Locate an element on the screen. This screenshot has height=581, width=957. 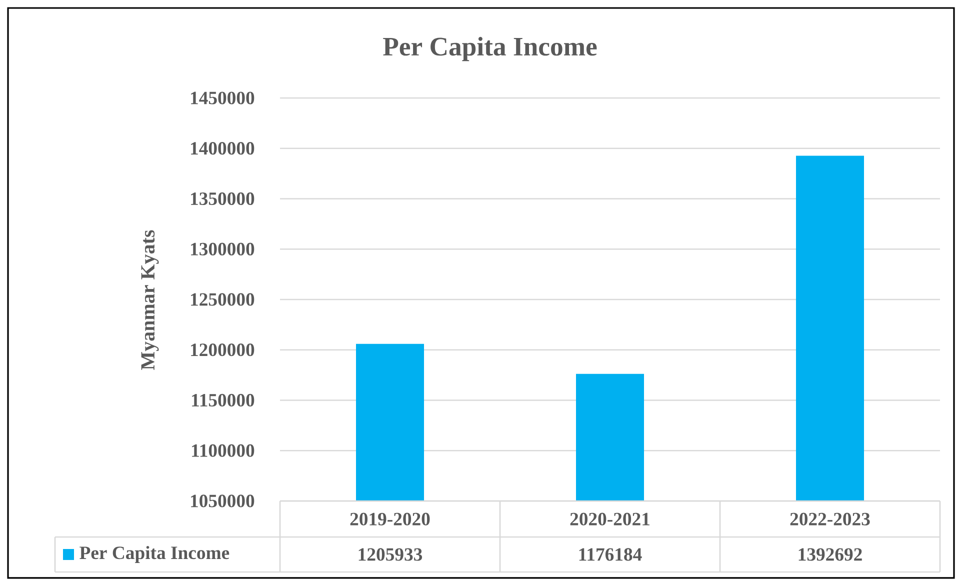
x-tick-label: 2019-2020 is located at coordinates (390, 519).